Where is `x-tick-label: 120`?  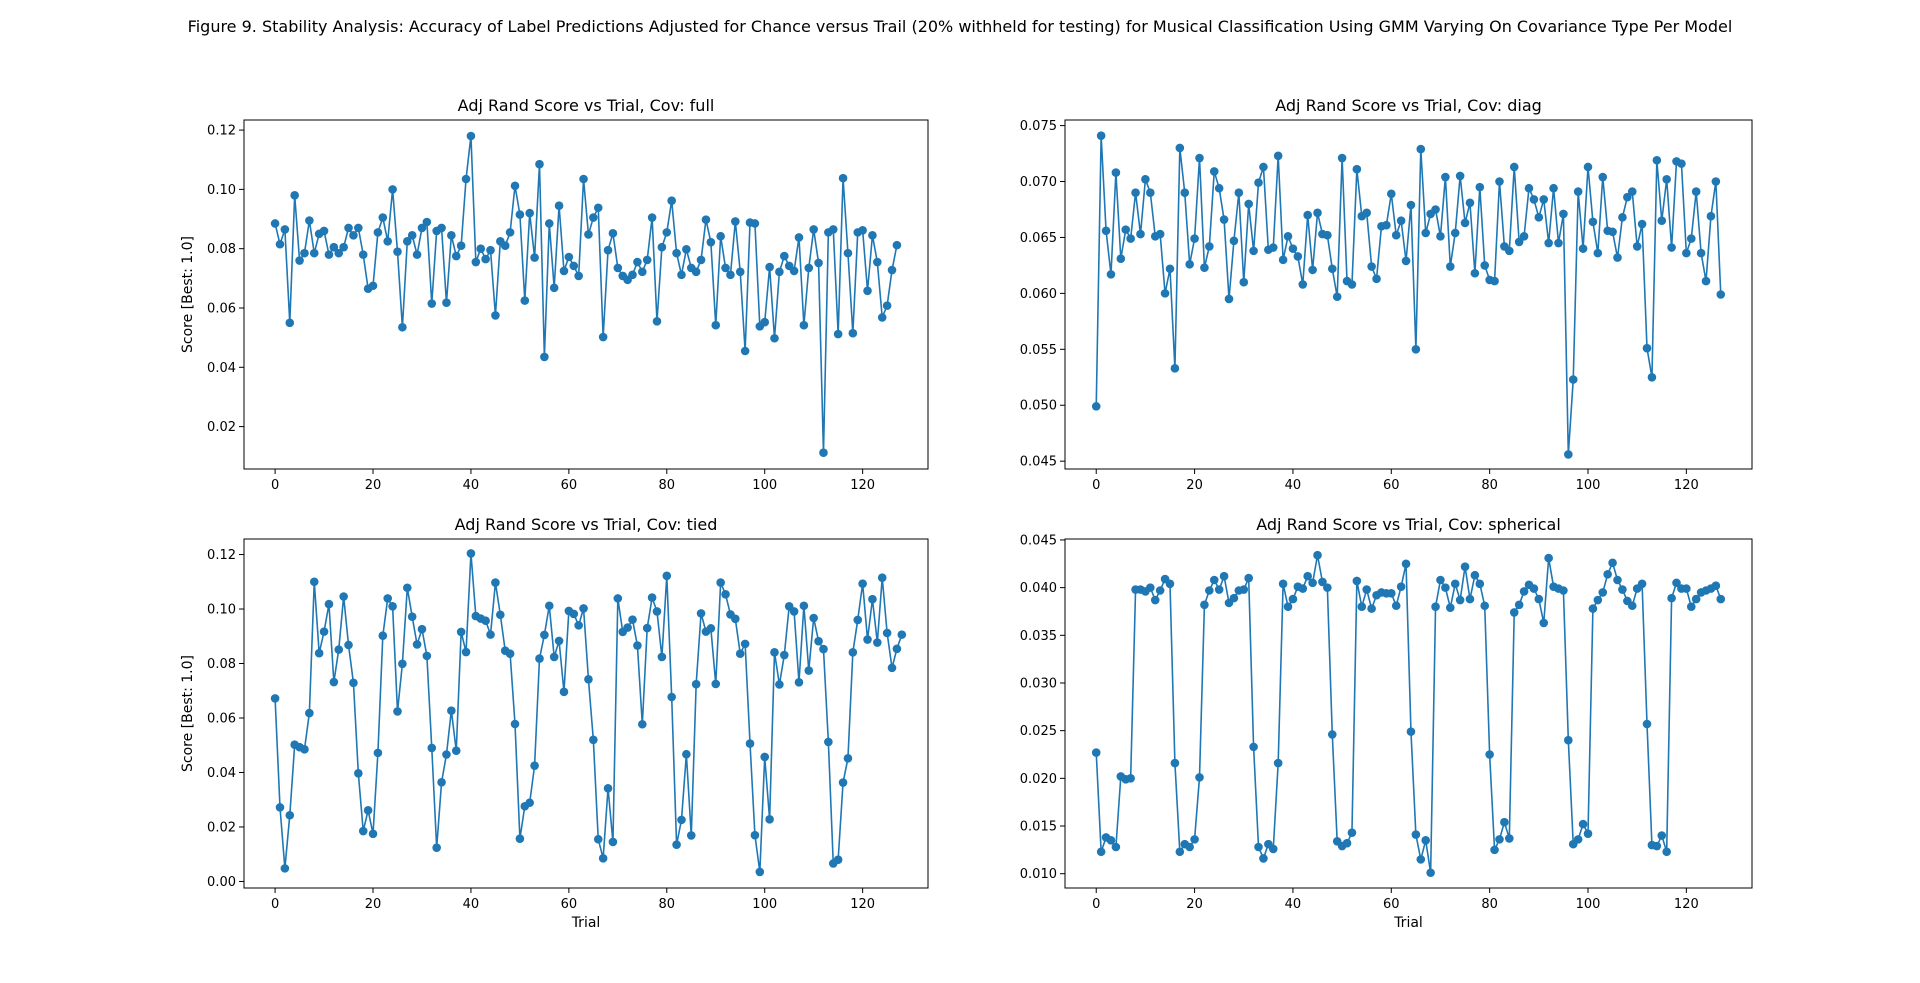 x-tick-label: 120 is located at coordinates (1686, 485).